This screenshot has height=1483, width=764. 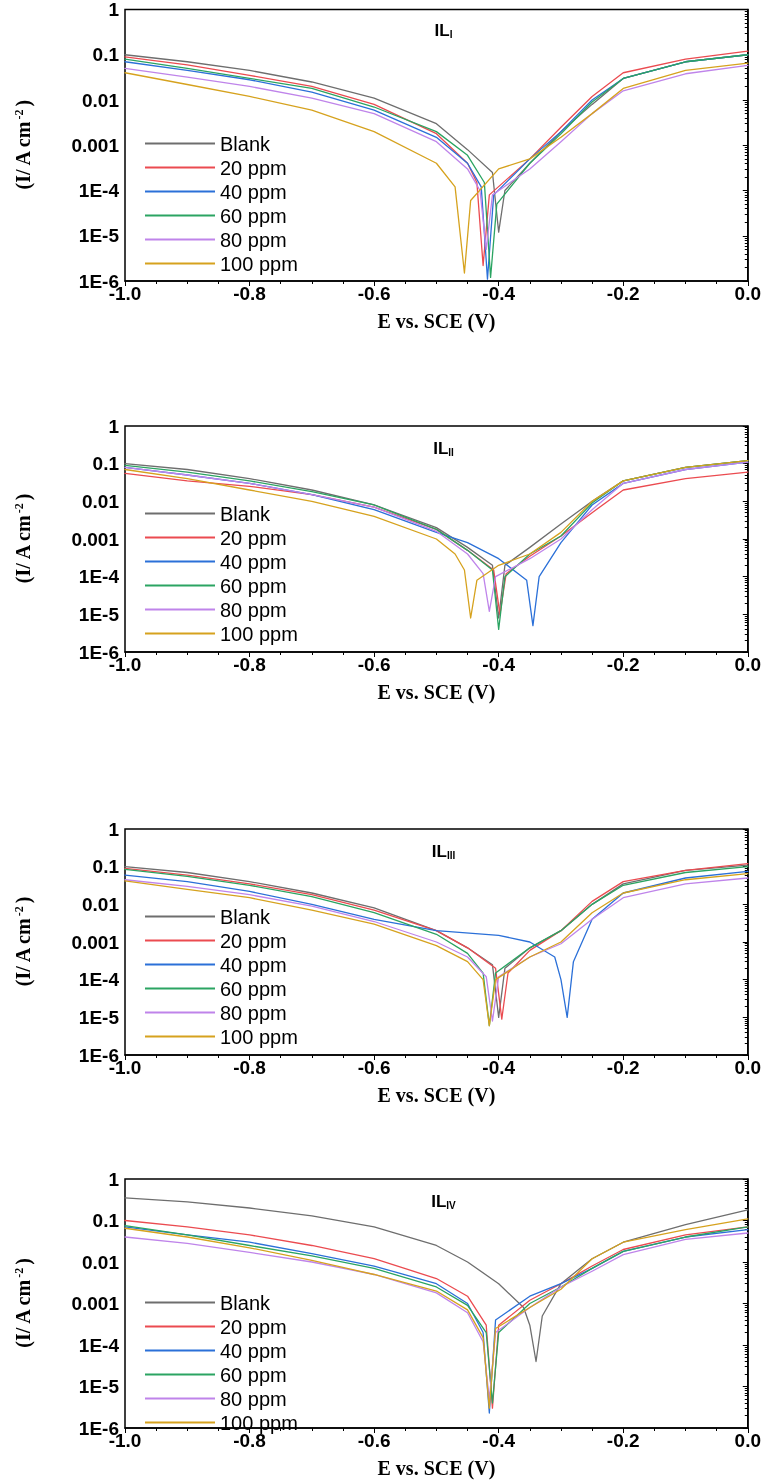 What do you see at coordinates (436, 1280) in the screenshot?
I see `line-series` at bounding box center [436, 1280].